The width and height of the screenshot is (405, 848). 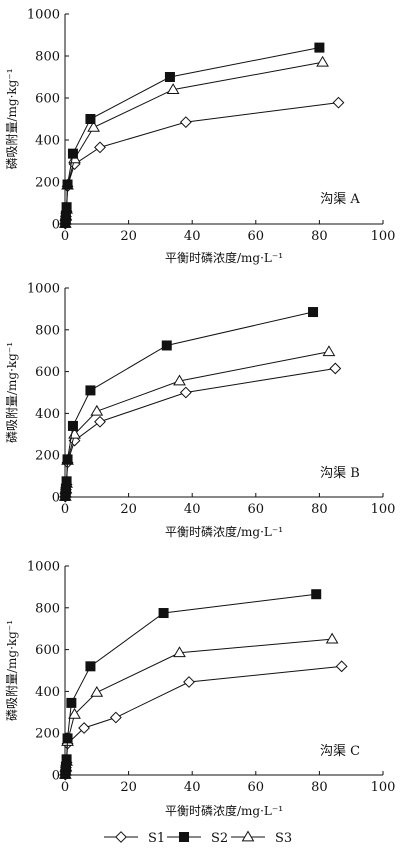 I want to click on panel-label: 沟渠 B, so click(x=340, y=473).